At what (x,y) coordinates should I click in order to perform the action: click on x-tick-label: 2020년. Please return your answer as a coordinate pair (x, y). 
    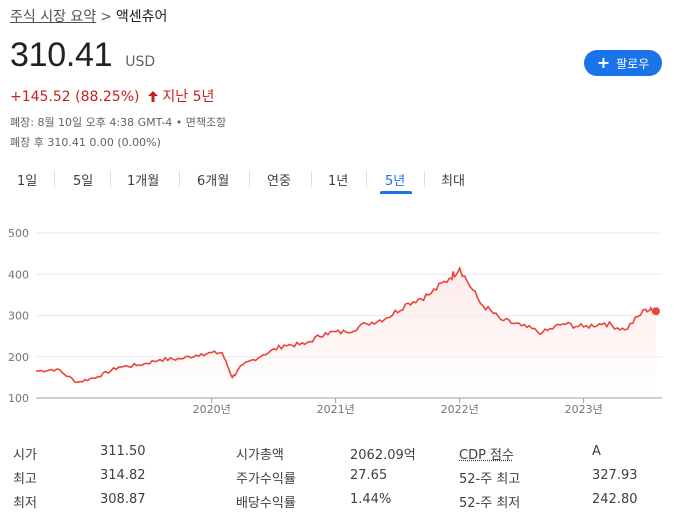
    Looking at the image, I should click on (212, 409).